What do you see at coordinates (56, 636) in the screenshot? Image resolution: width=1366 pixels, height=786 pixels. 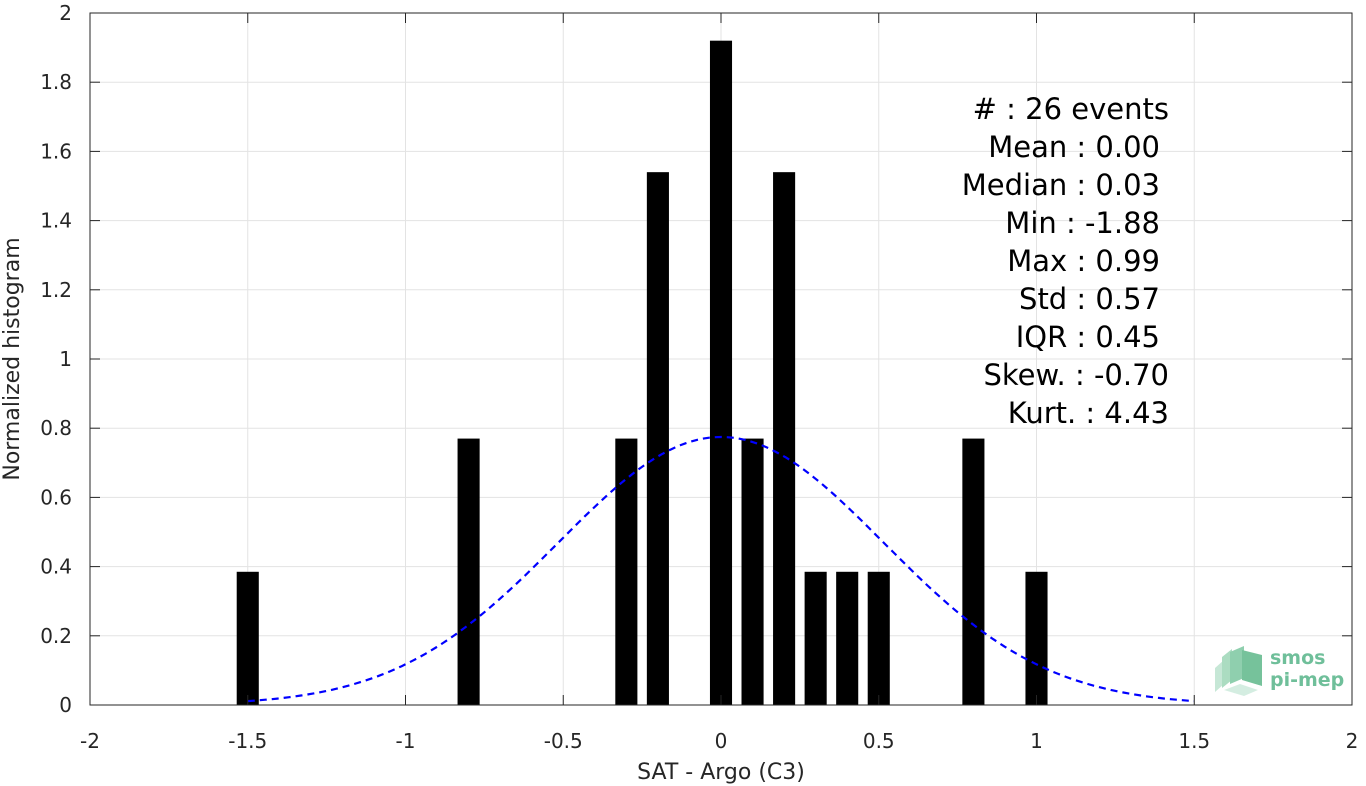 I see `y-tick-label: 0.2` at bounding box center [56, 636].